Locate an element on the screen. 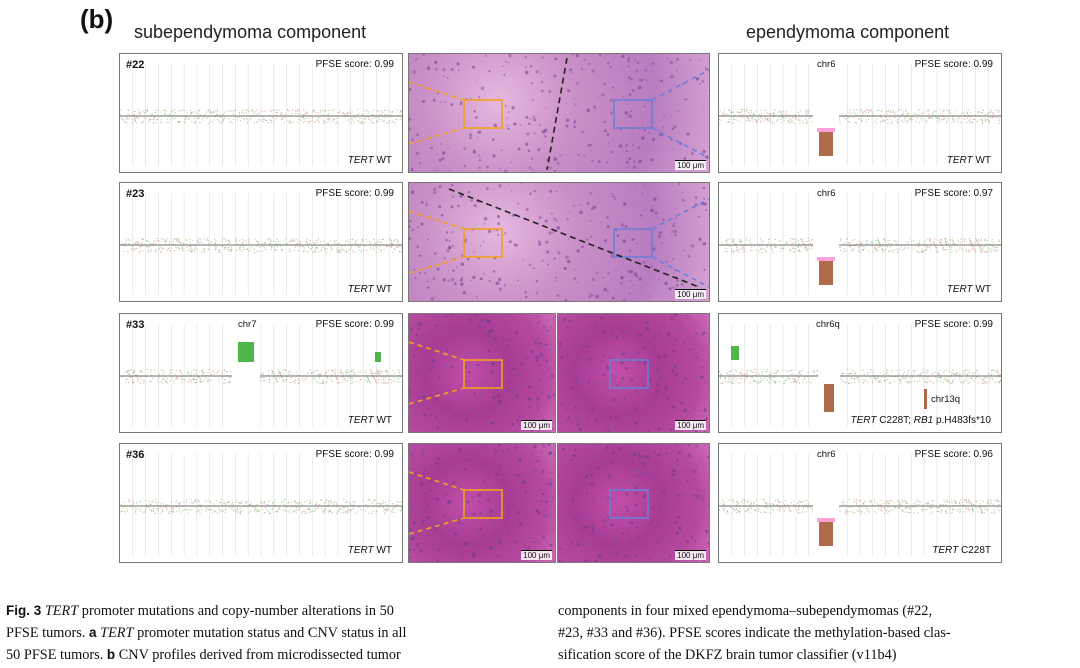  caption-text: PFSE tumors. is located at coordinates (48, 633).